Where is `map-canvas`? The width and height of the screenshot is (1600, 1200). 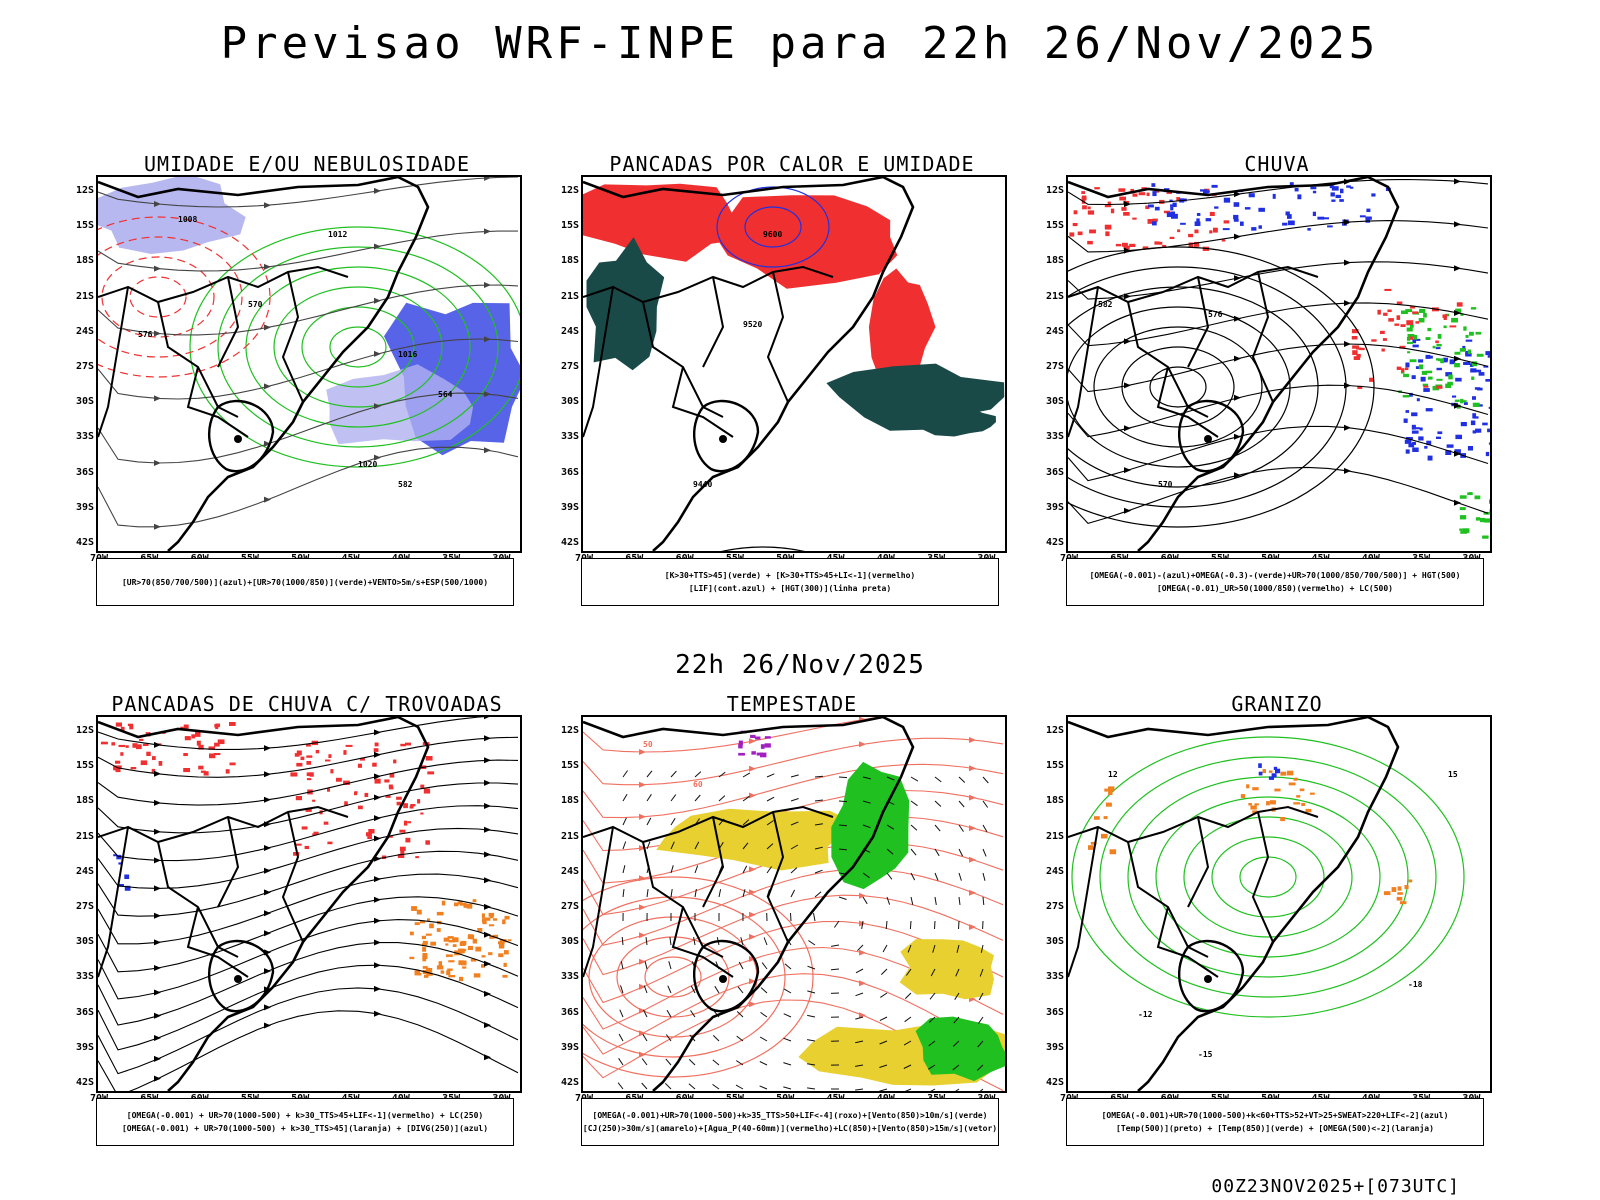 map-canvas is located at coordinates (308, 904).